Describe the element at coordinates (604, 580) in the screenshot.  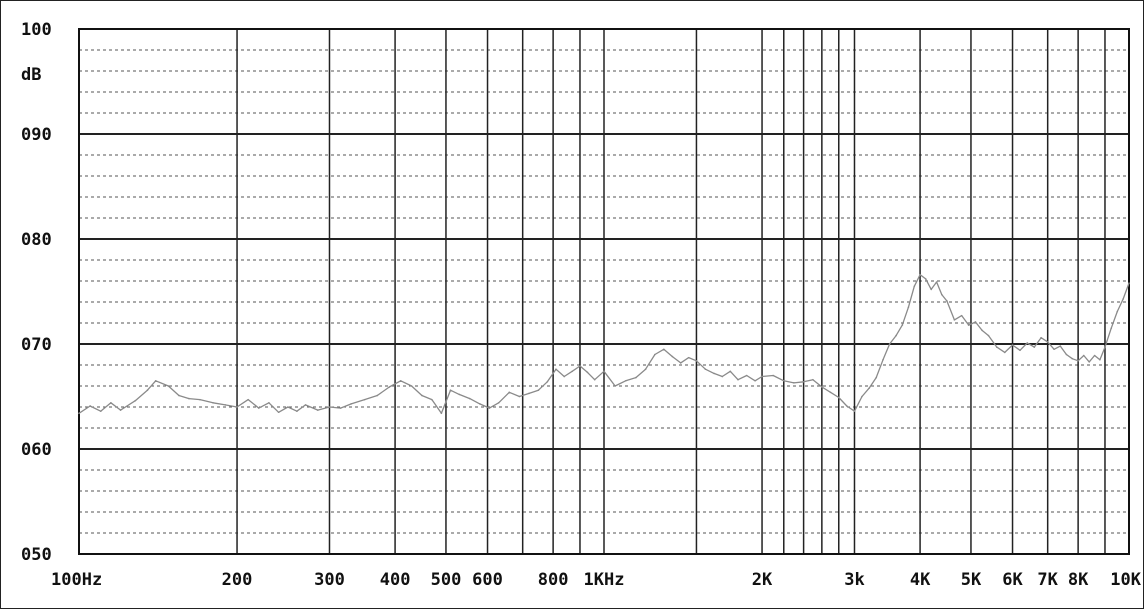
I see `x-tick-label: 1KHz` at that location.